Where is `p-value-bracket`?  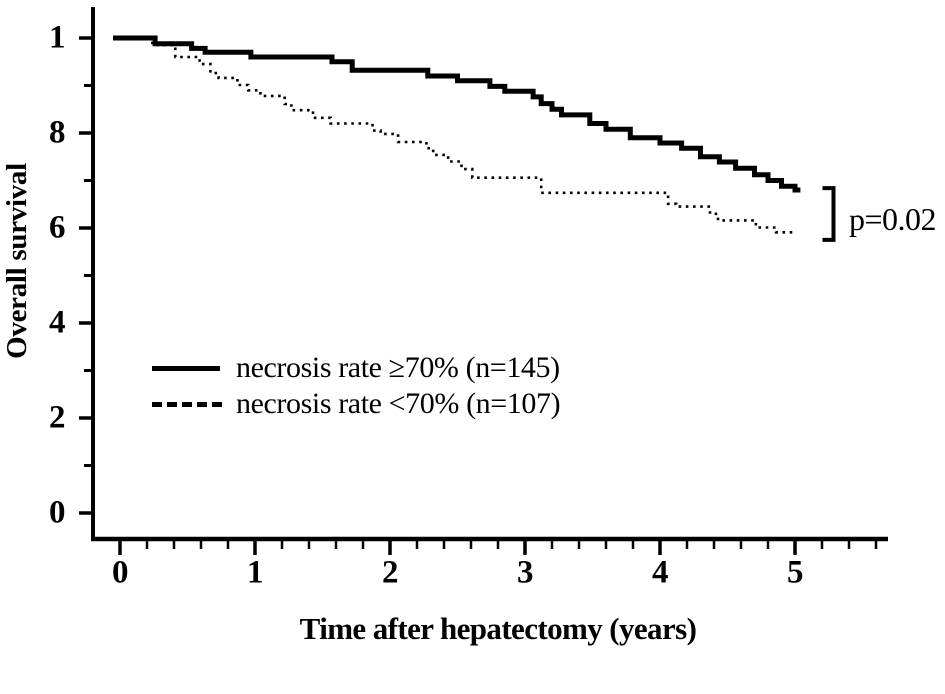
p-value-bracket is located at coordinates (829, 214).